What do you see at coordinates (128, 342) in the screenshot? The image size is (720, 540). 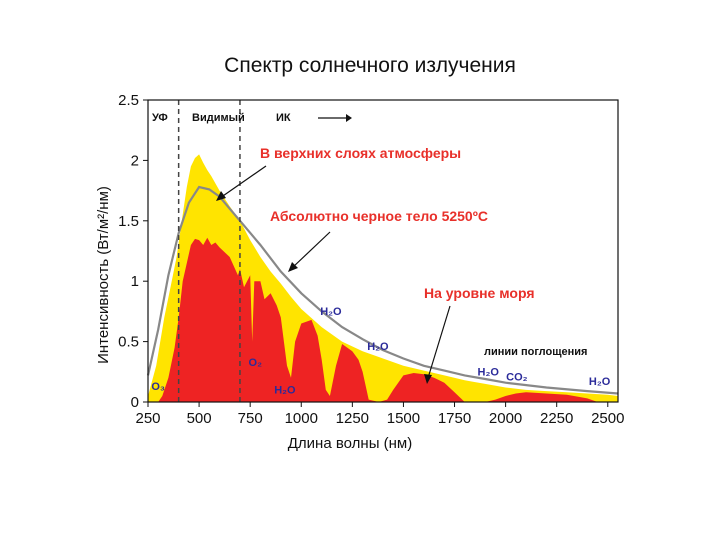 I see `y-tick-label: 0.5` at bounding box center [128, 342].